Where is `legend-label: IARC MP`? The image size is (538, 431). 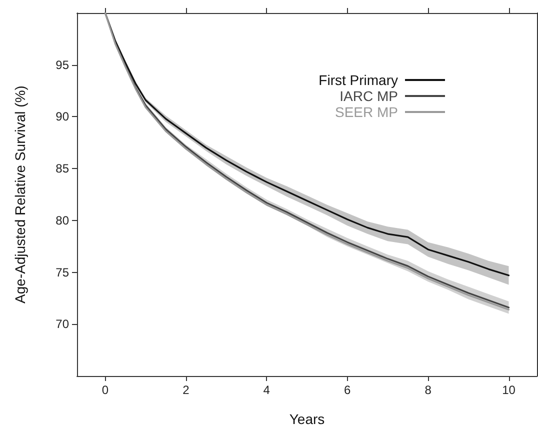 legend-label: IARC MP is located at coordinates (369, 96).